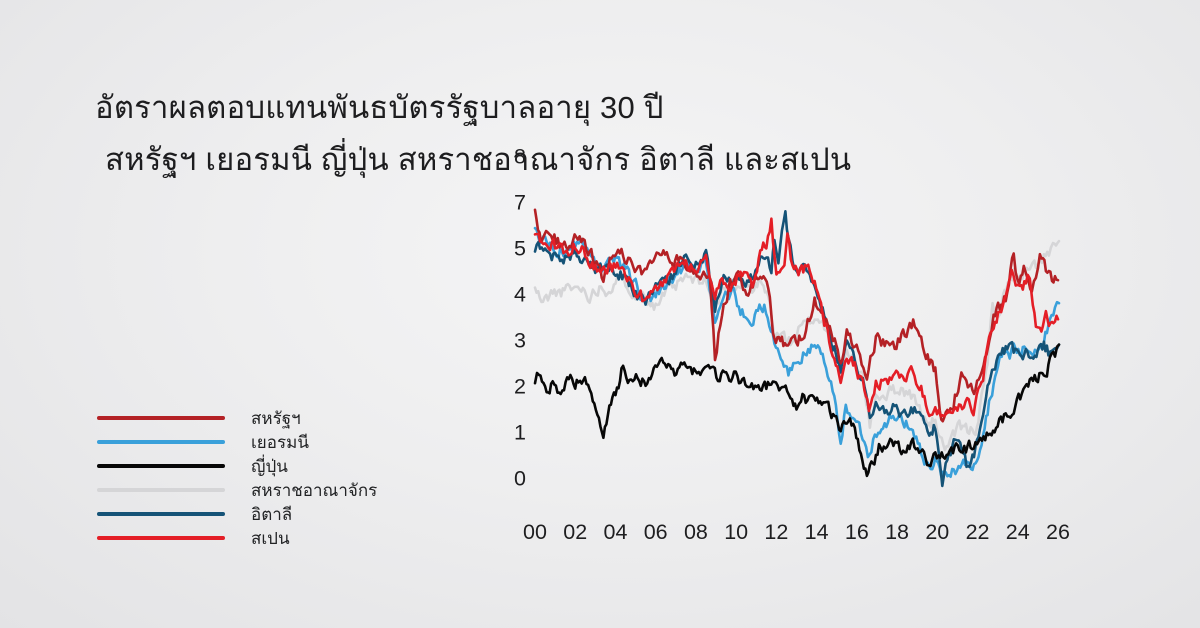 The height and width of the screenshot is (628, 1200). Describe the element at coordinates (379, 107) in the screenshot. I see `chart-title-line1: อัตราผลตอบแทนพันธบัตรรัฐบาลอายุ 30 ปี` at that location.